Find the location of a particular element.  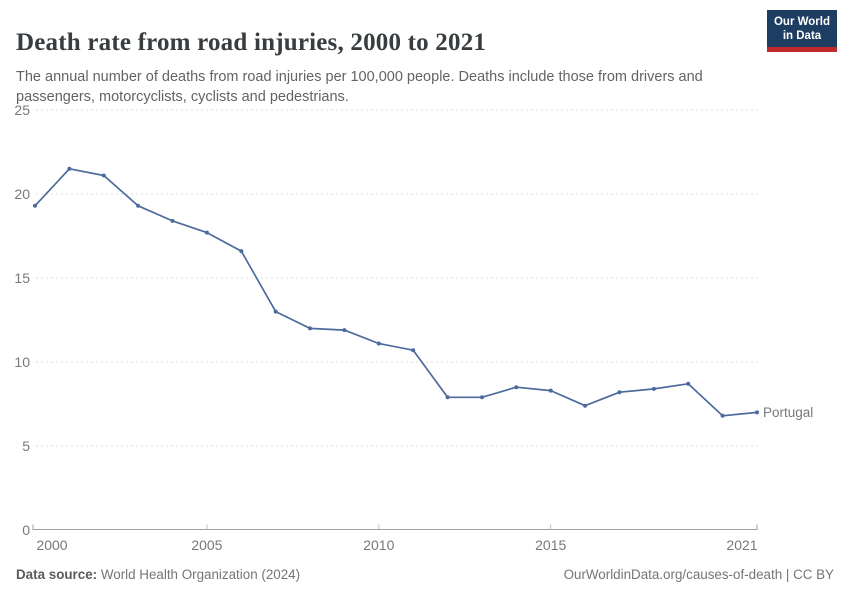

data-point-2003 is located at coordinates (138, 205).